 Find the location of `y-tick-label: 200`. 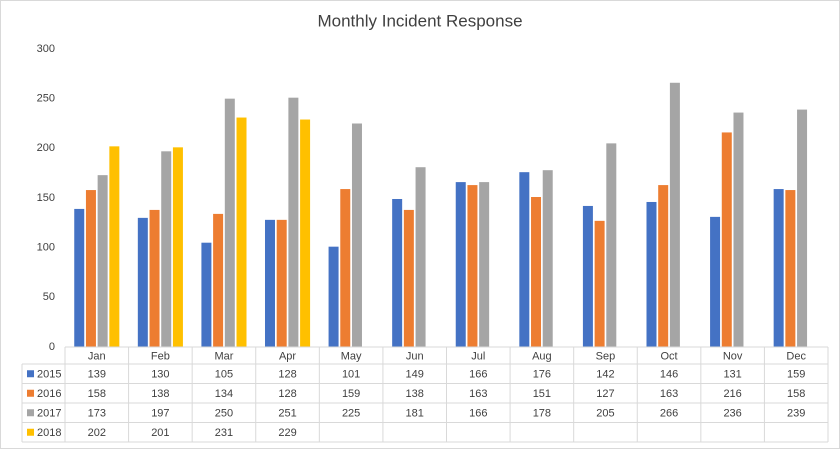

y-tick-label: 200 is located at coordinates (46, 148).